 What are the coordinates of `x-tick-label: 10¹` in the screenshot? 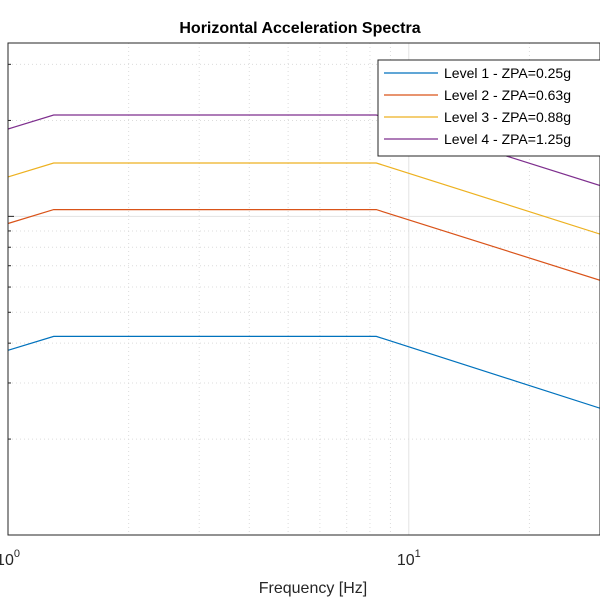 It's located at (409, 558).